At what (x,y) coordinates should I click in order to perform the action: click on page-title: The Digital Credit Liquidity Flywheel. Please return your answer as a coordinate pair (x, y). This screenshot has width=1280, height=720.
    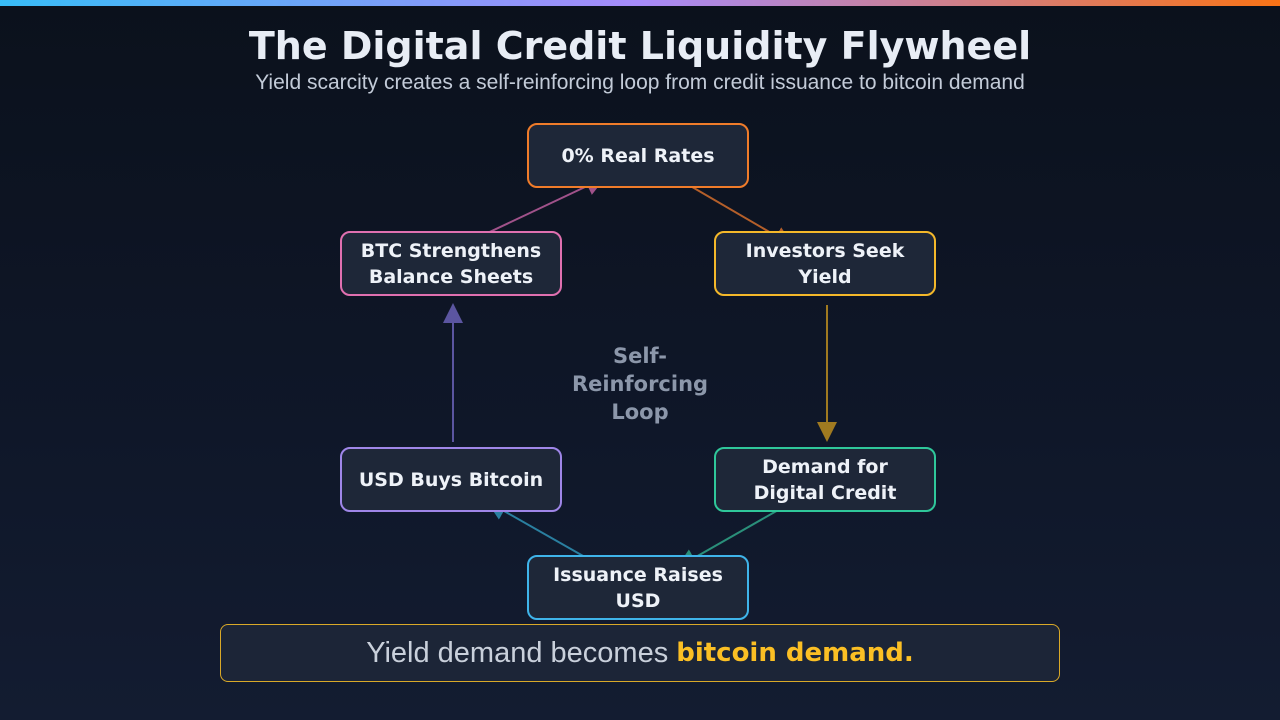
    Looking at the image, I should click on (640, 46).